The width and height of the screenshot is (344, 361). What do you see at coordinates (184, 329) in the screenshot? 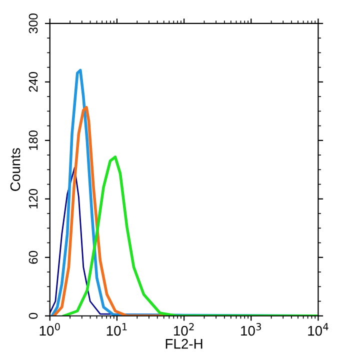
I see `x-tick-label: 10$^{2}$` at bounding box center [184, 329].